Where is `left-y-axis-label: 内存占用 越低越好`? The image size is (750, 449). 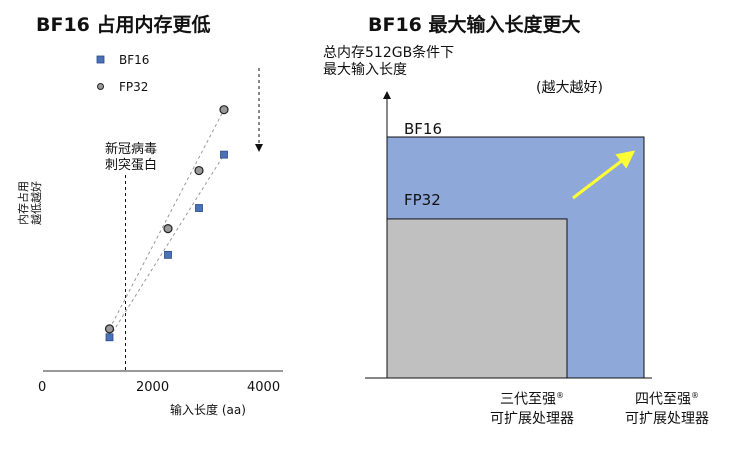 left-y-axis-label: 内存占用 越低越好 is located at coordinates (30, 203).